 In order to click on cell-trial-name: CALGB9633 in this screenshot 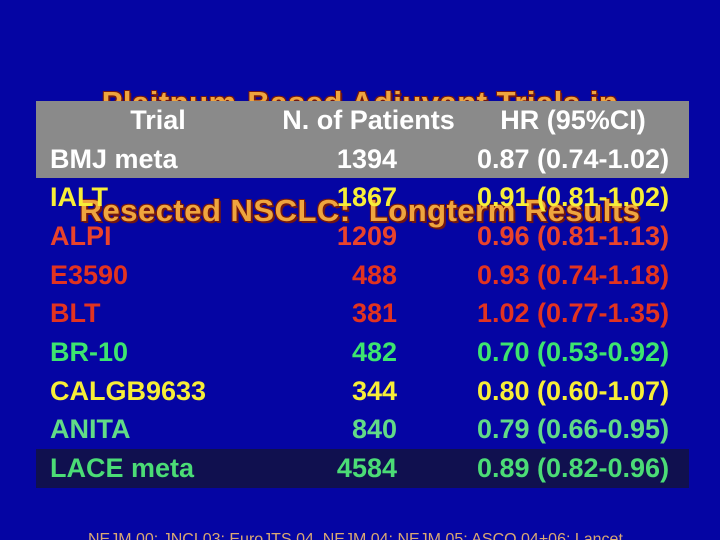, I will do `click(128, 390)`.